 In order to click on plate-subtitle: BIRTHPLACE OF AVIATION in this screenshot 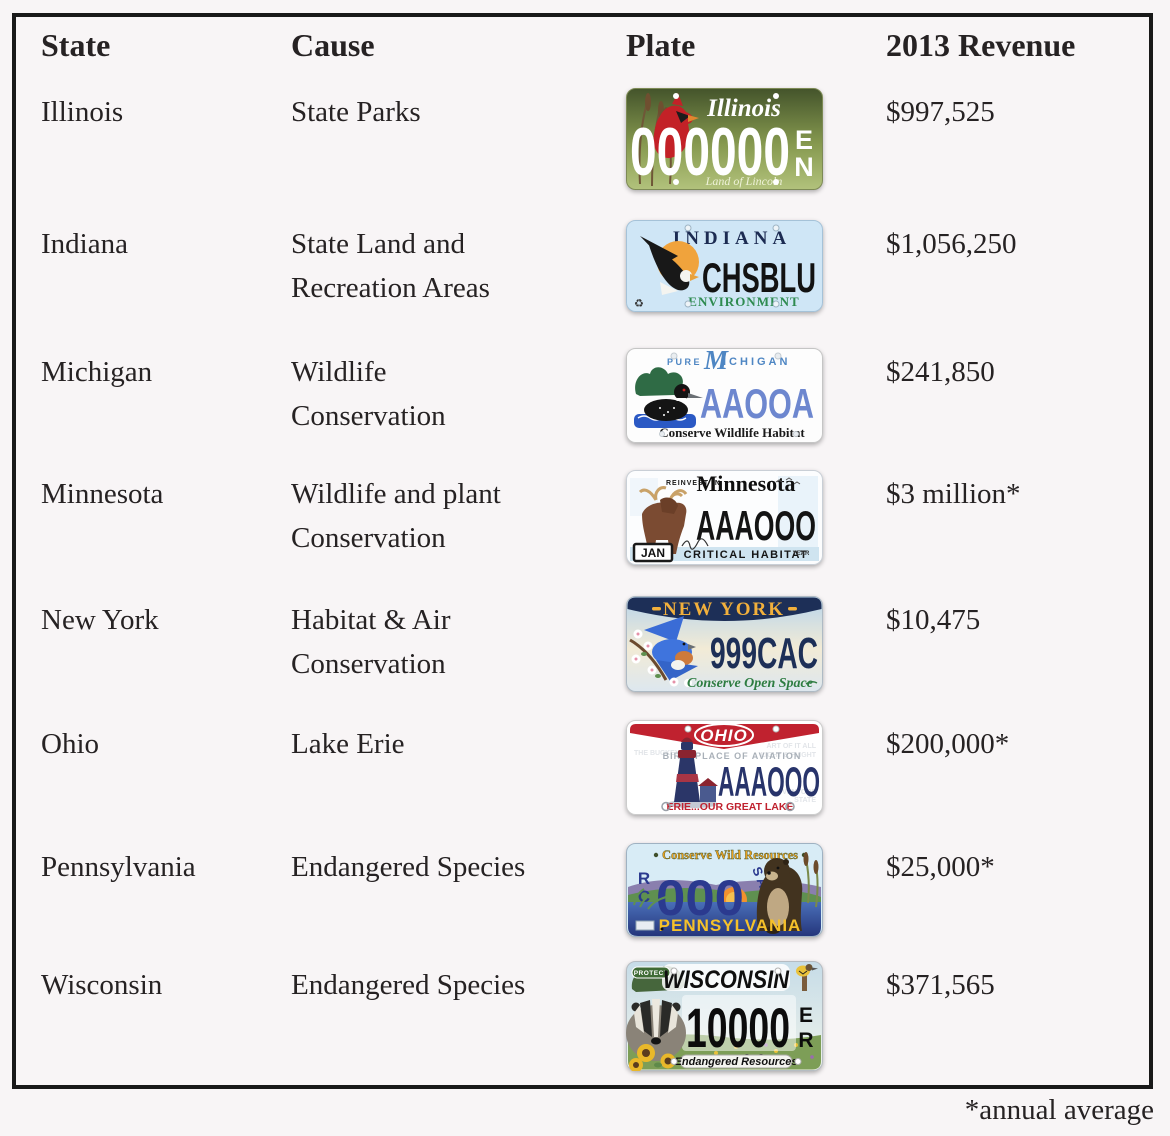, I will do `click(732, 756)`.